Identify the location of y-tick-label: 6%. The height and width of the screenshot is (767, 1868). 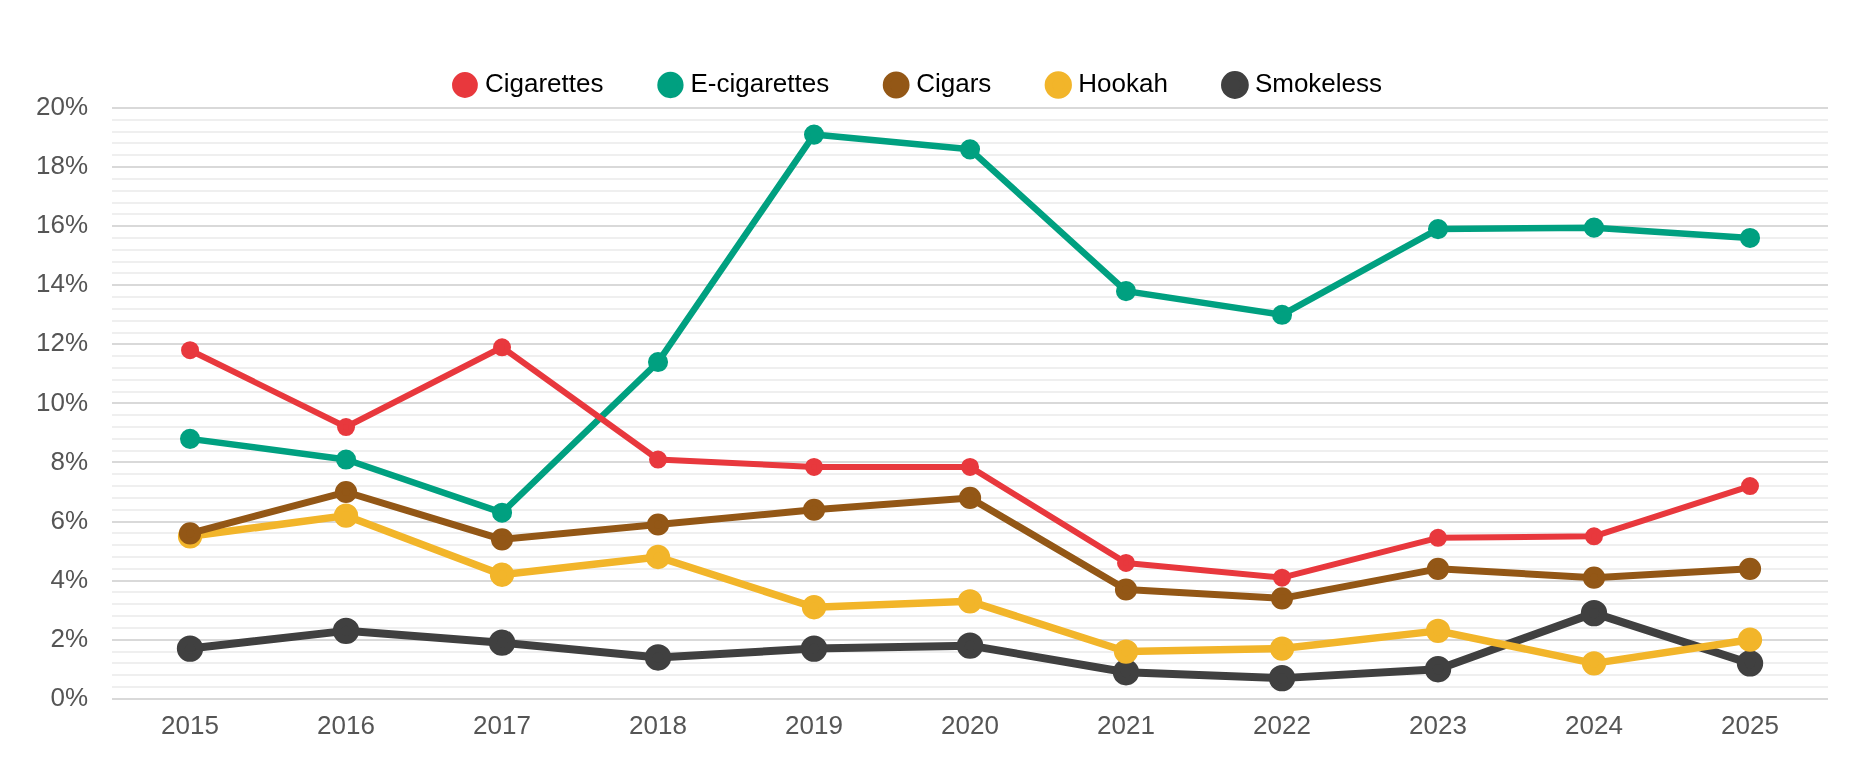
(69, 519).